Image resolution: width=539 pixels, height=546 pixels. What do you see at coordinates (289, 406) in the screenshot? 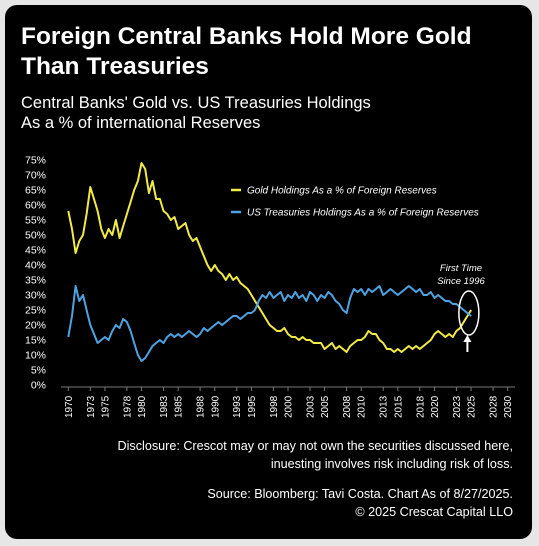
I see `x-tick-label: 2000` at bounding box center [289, 406].